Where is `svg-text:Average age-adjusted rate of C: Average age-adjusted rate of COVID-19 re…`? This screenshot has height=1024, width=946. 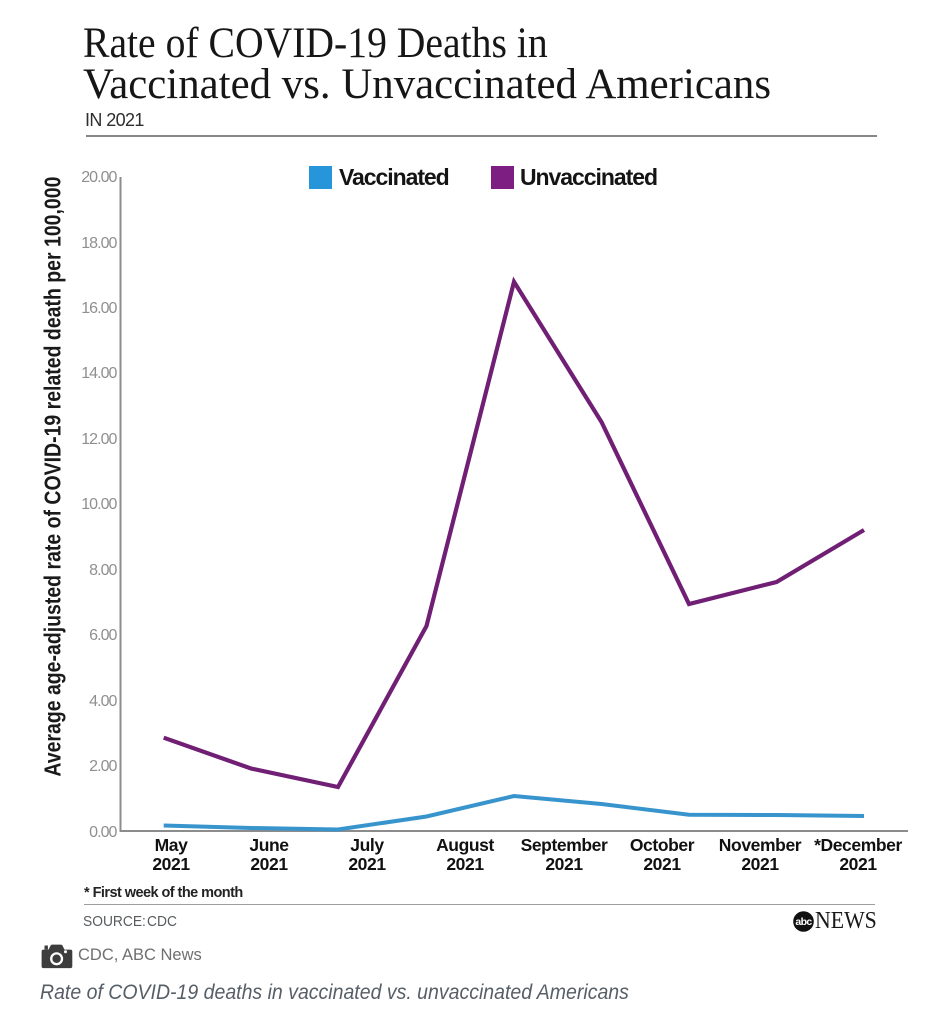
svg-text:Average age-adjusted rate of C: Average age-adjusted rate of COVID-19 re… is located at coordinates (53, 477).